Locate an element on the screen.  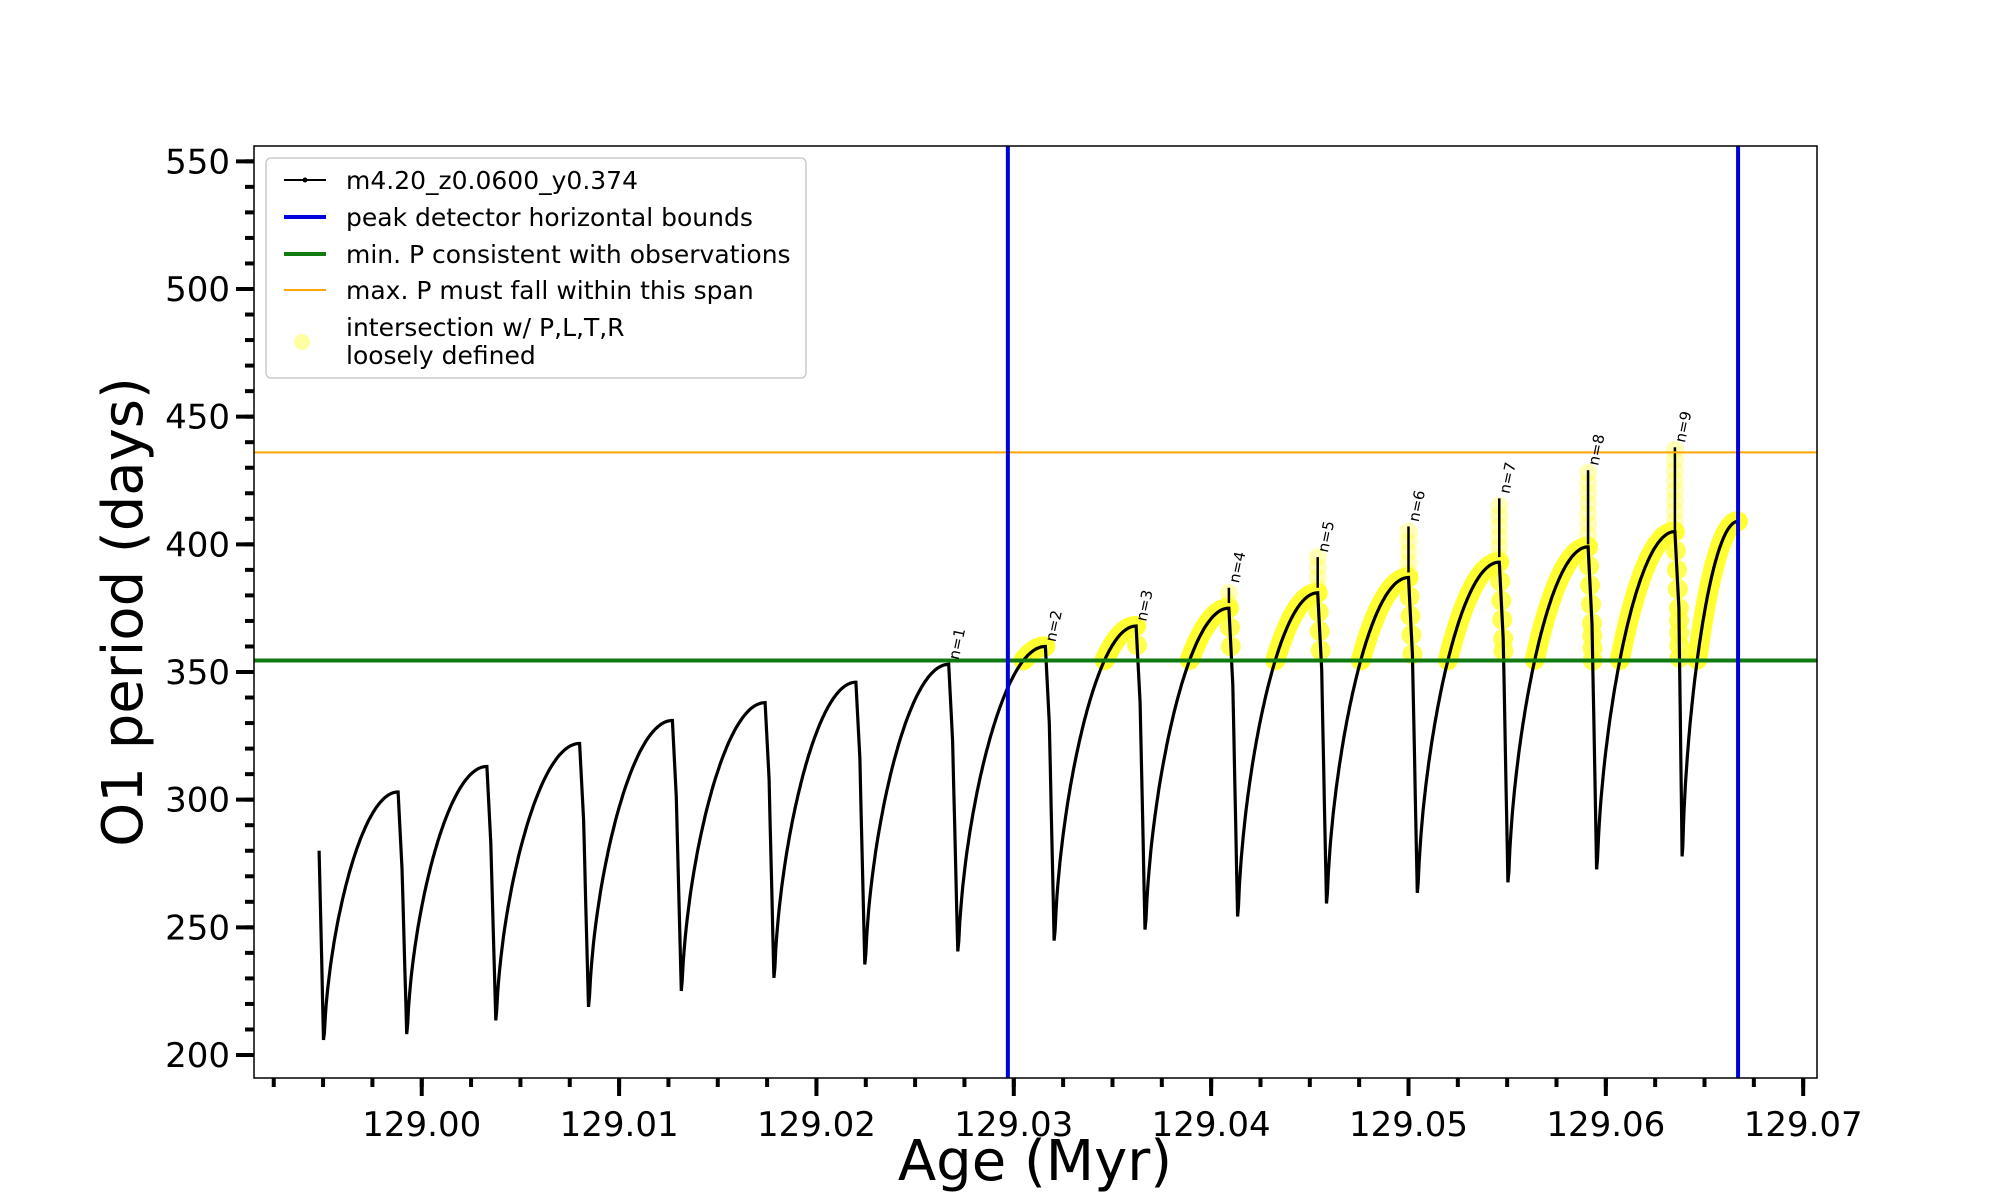
y-tick-label: 200 is located at coordinates (197, 1056).